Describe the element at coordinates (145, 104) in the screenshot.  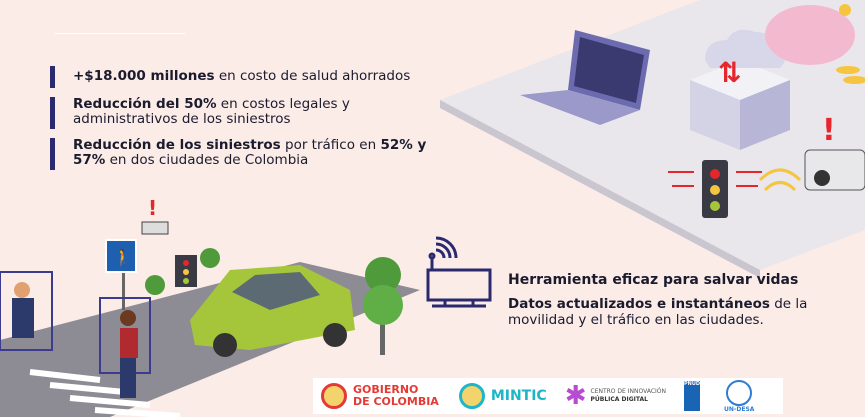
I see `stat-highlight: Reducción del 50%` at that location.